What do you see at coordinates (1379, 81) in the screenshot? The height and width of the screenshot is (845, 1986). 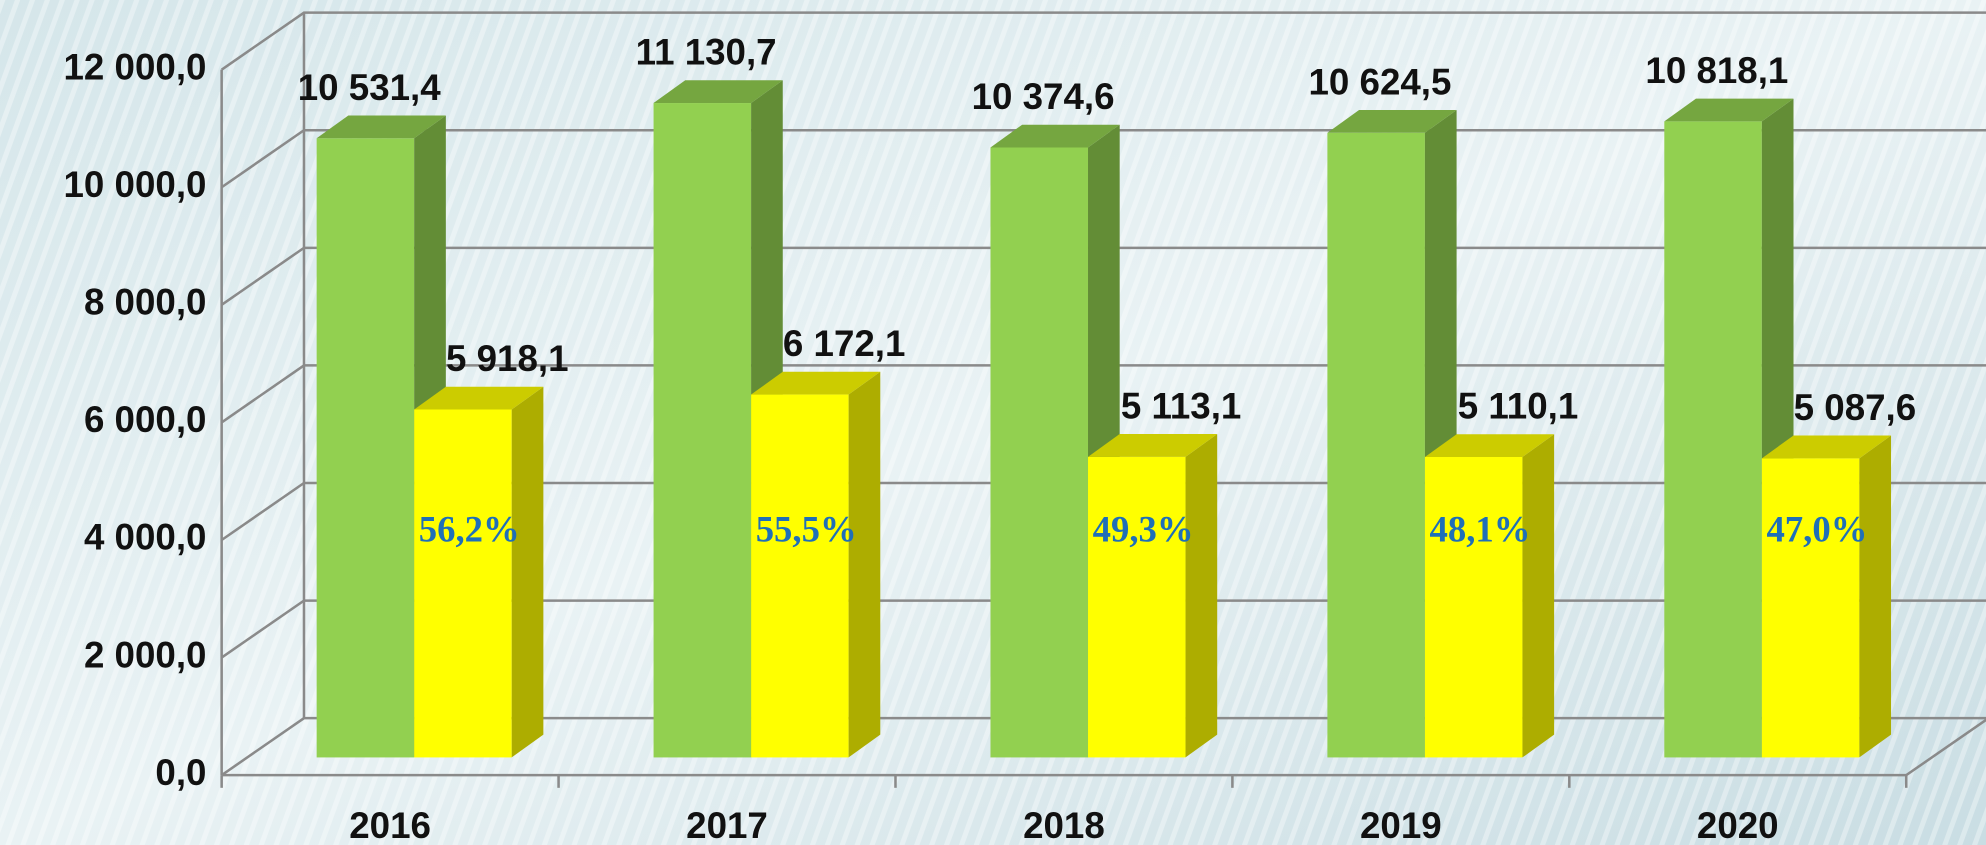 I see `value-label: 10 624,5` at bounding box center [1379, 81].